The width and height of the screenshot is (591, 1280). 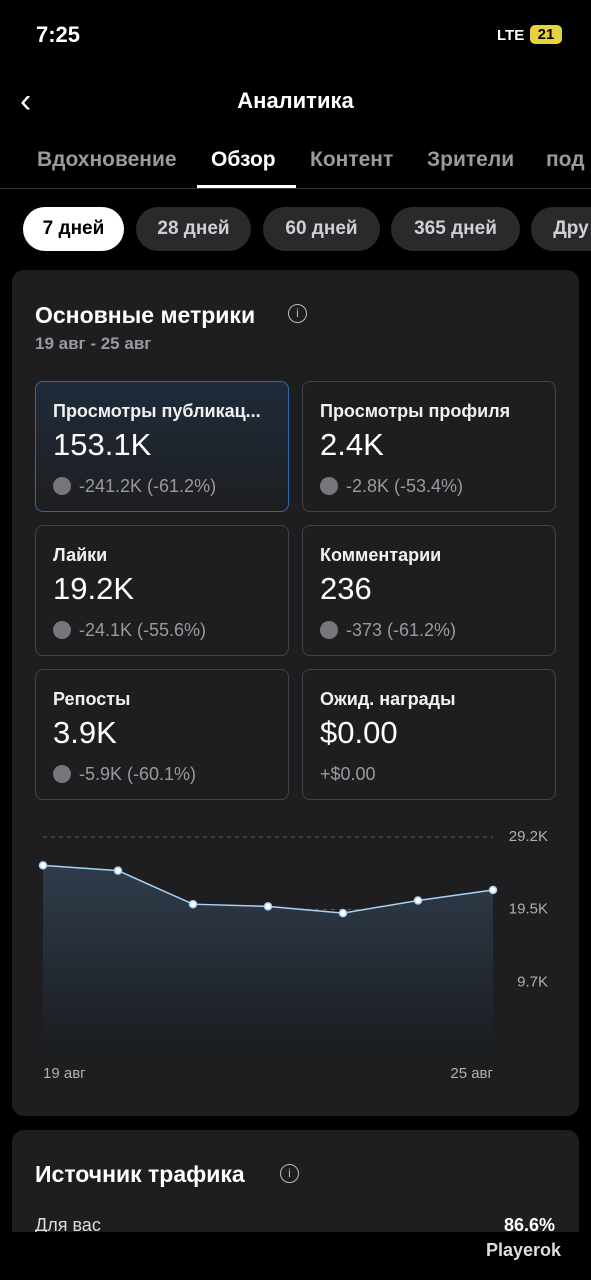 I want to click on bottom-bar, so click(x=295, y=1256).